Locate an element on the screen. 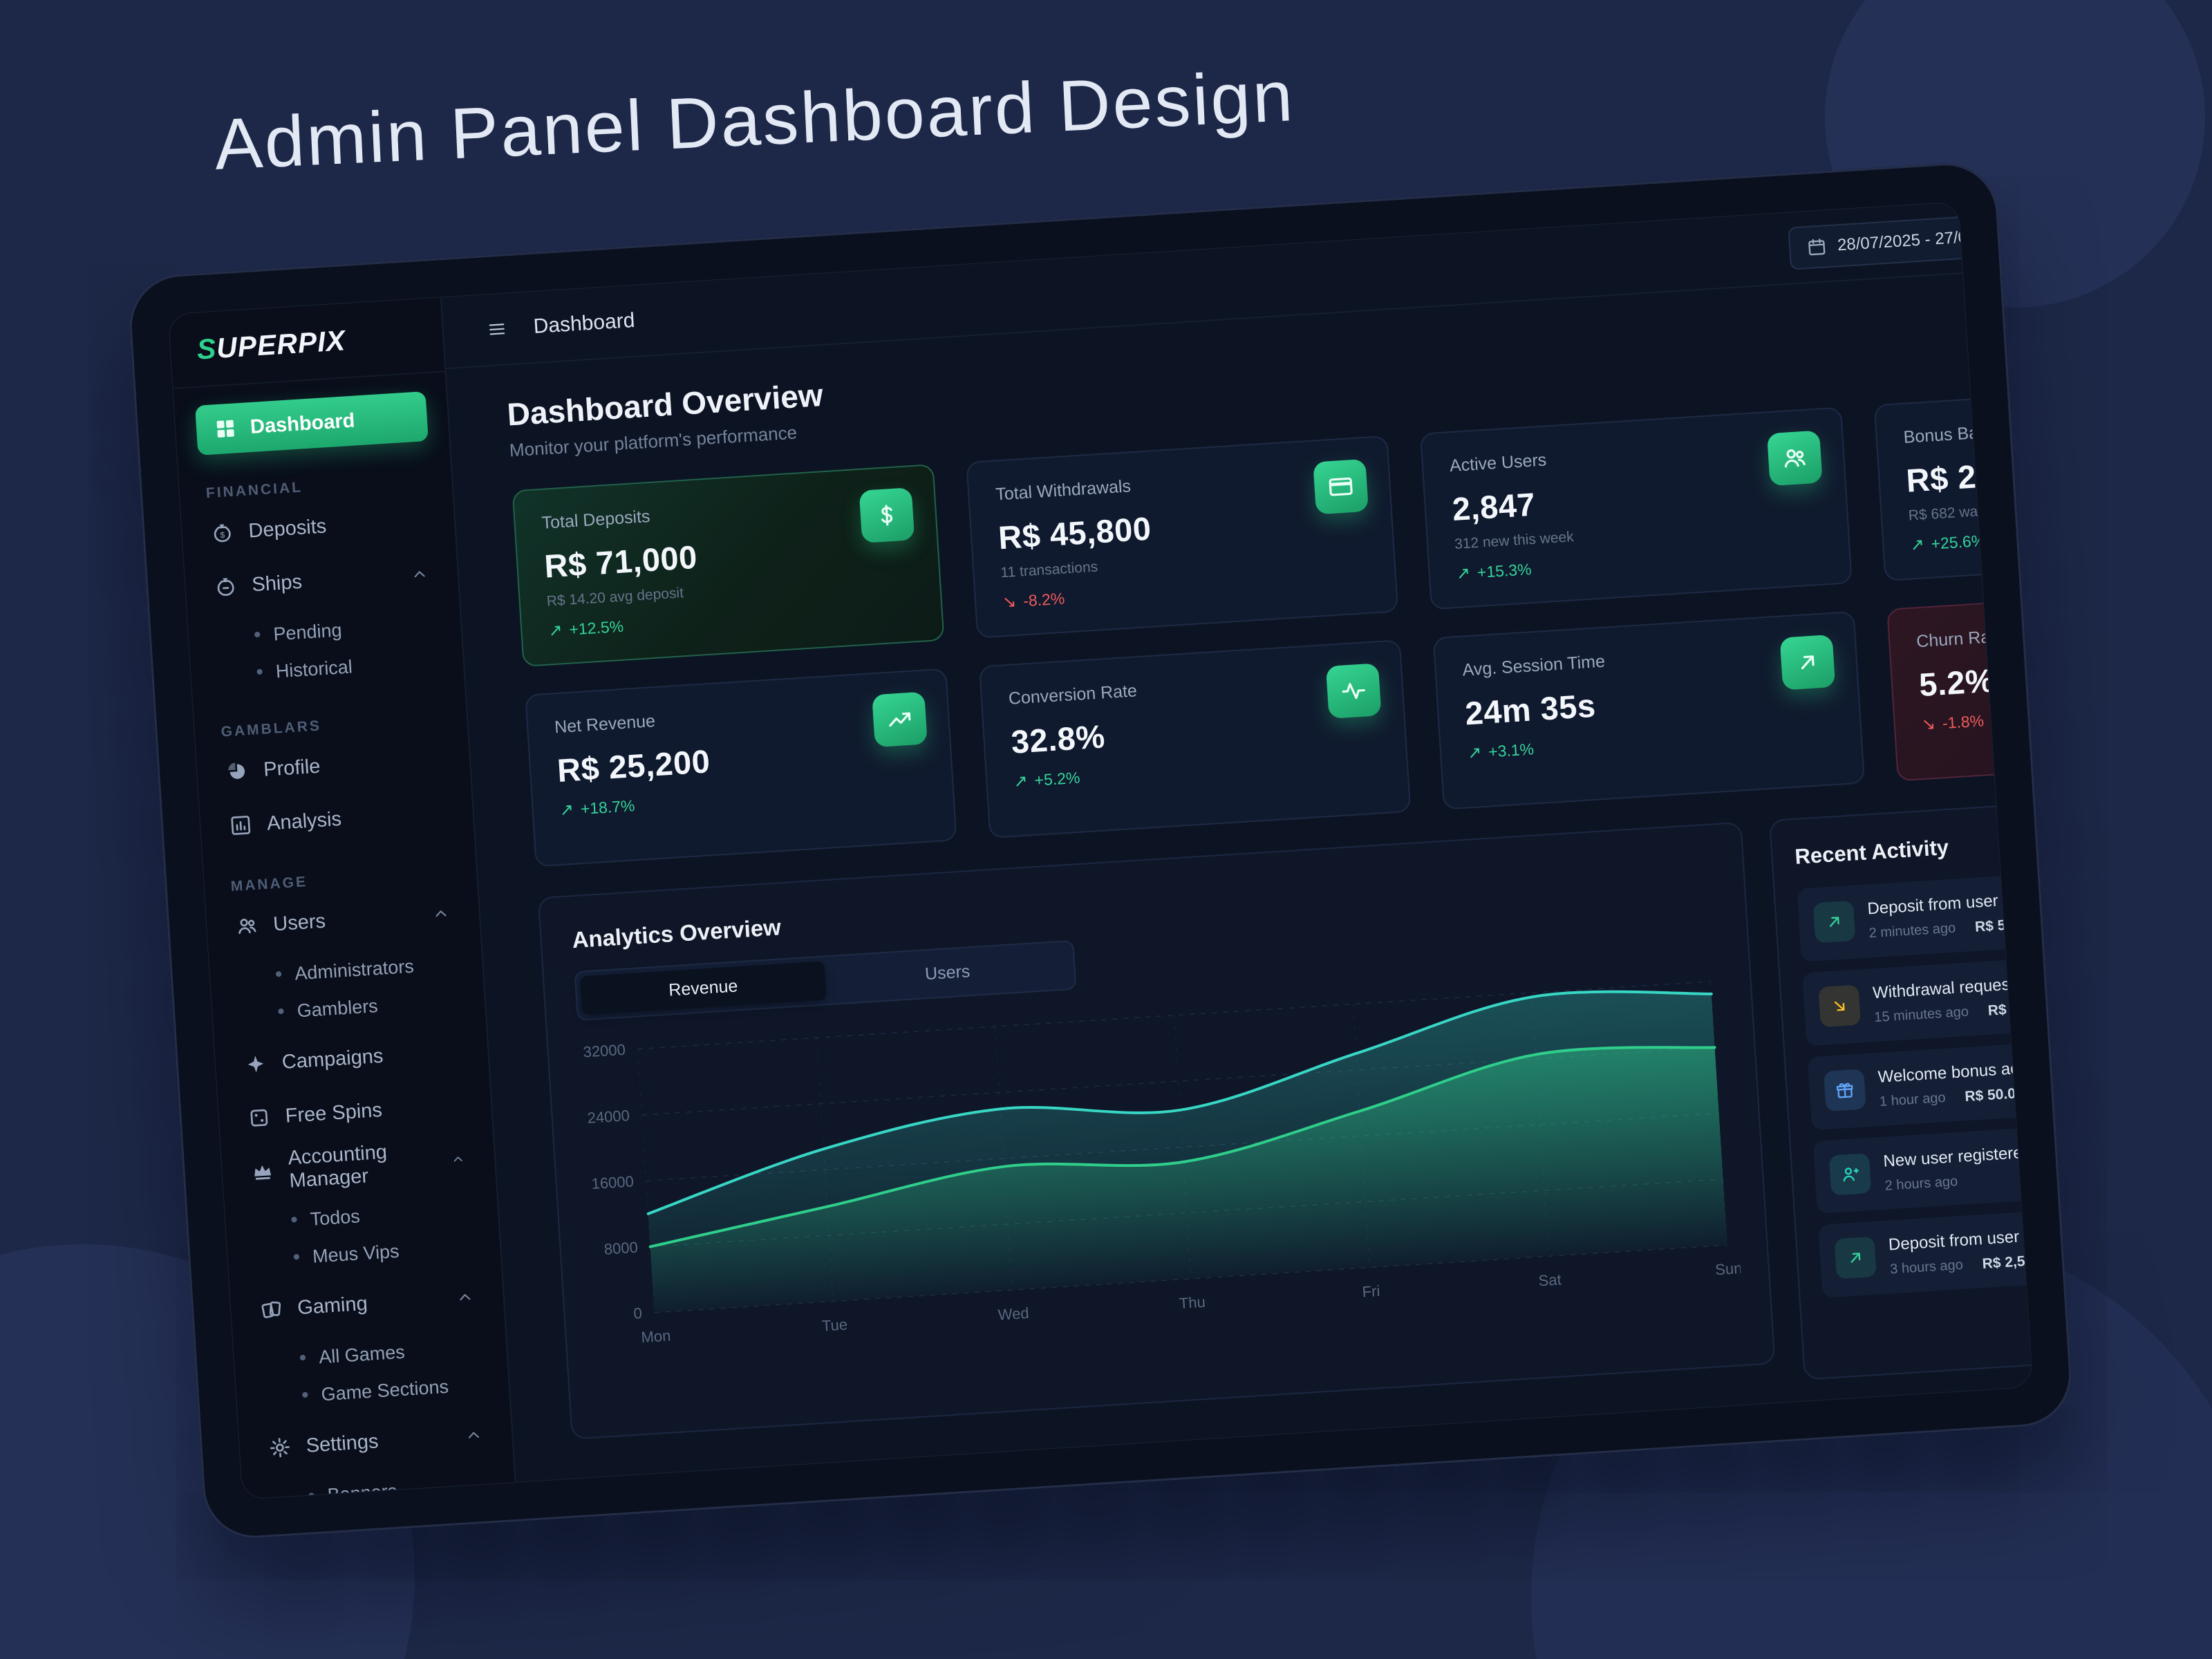 This screenshot has width=2212, height=1659. svg-text: 16000 is located at coordinates (613, 1182).